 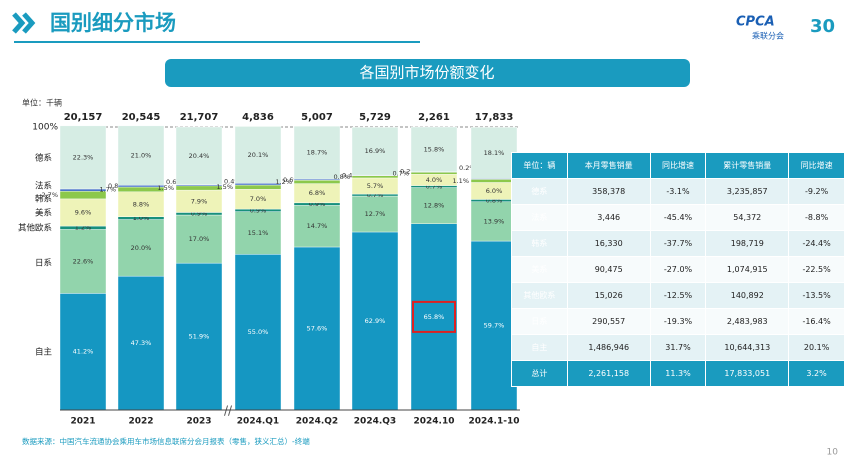 I want to click on page-title: 国别细分市场, so click(x=113, y=23).